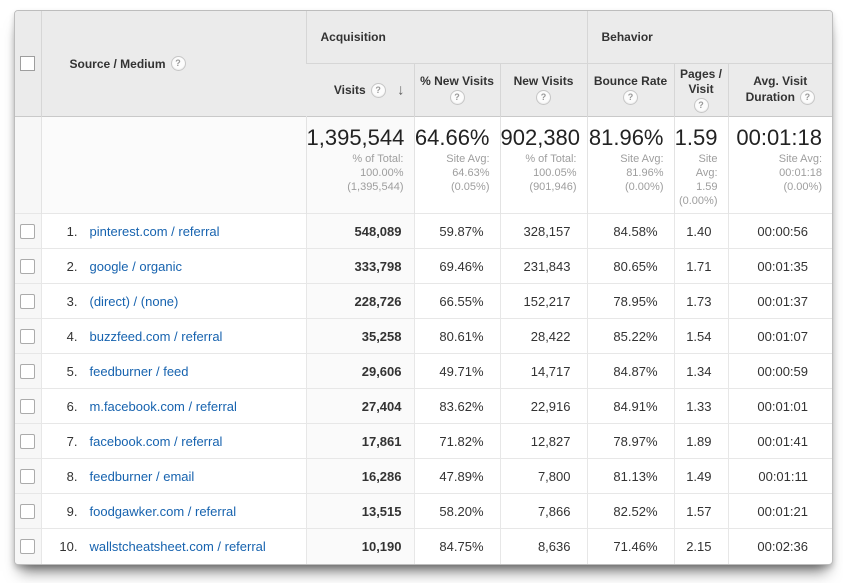 The height and width of the screenshot is (583, 843). What do you see at coordinates (630, 266) in the screenshot?
I see `bounce-rate-cell: 80.65%` at bounding box center [630, 266].